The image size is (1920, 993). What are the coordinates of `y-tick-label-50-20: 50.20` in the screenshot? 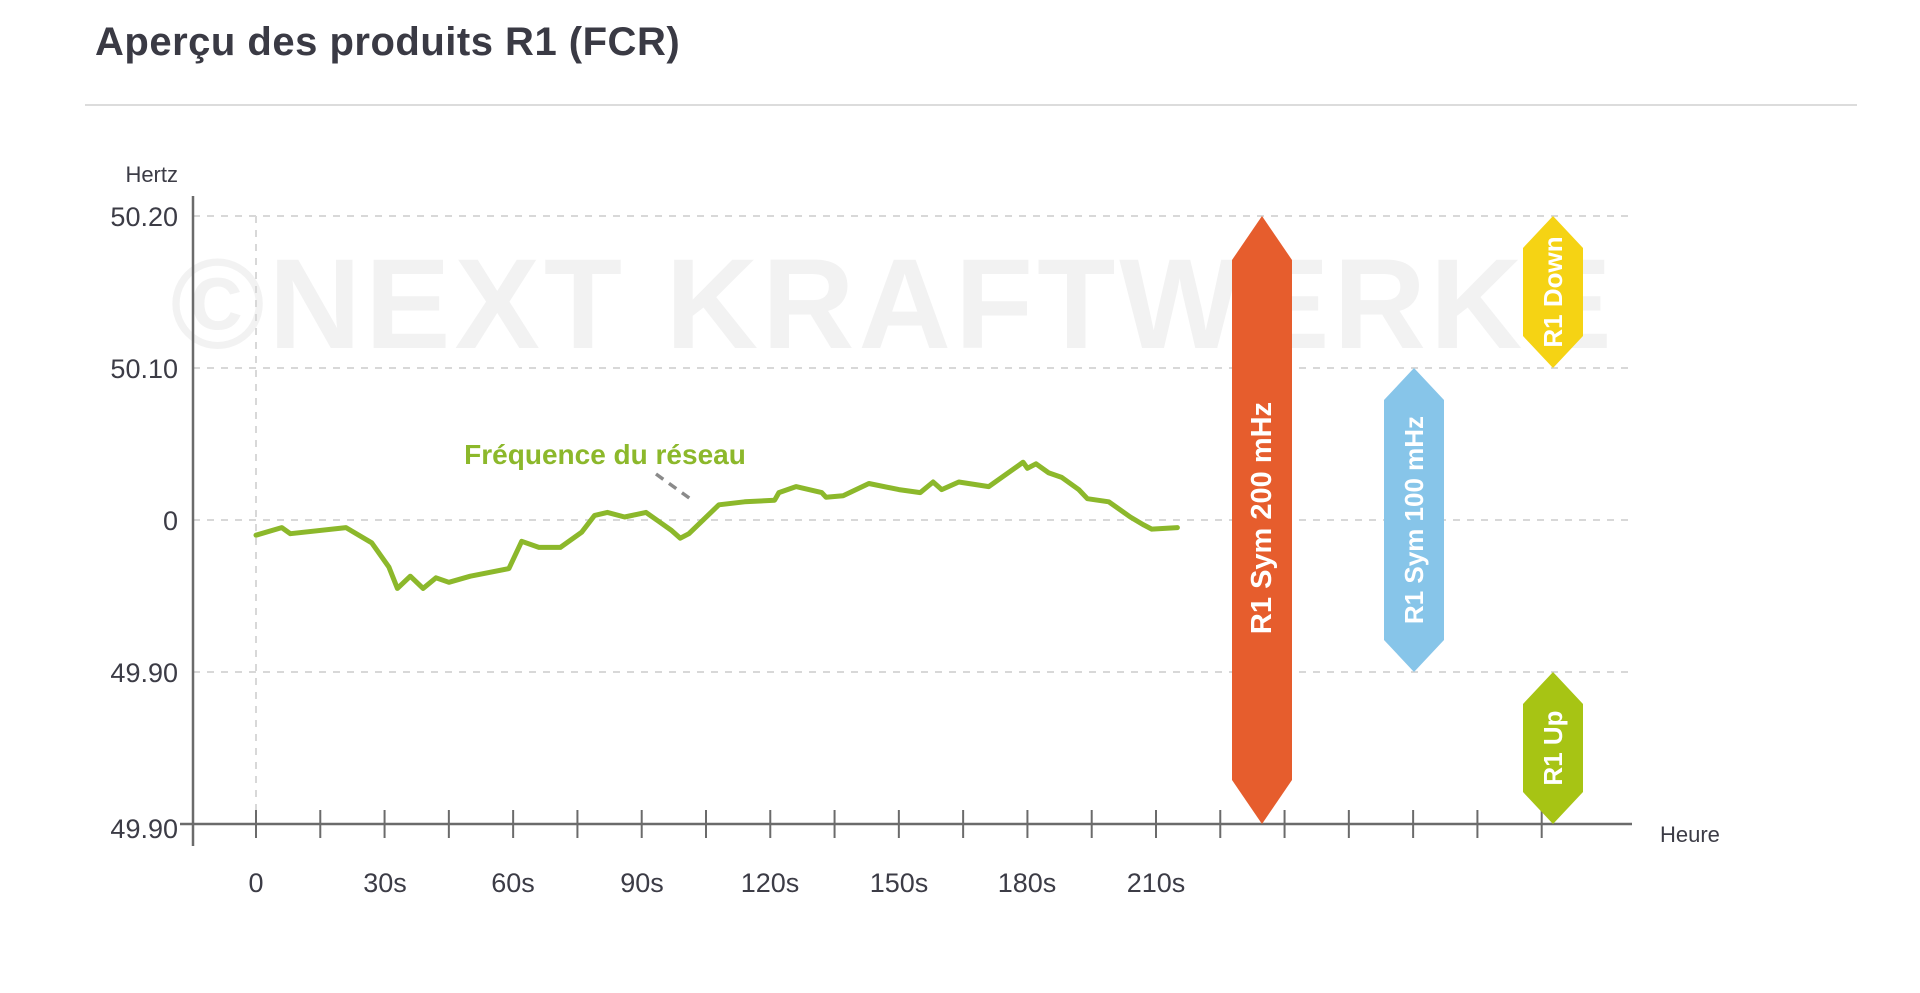 It's located at (144, 217).